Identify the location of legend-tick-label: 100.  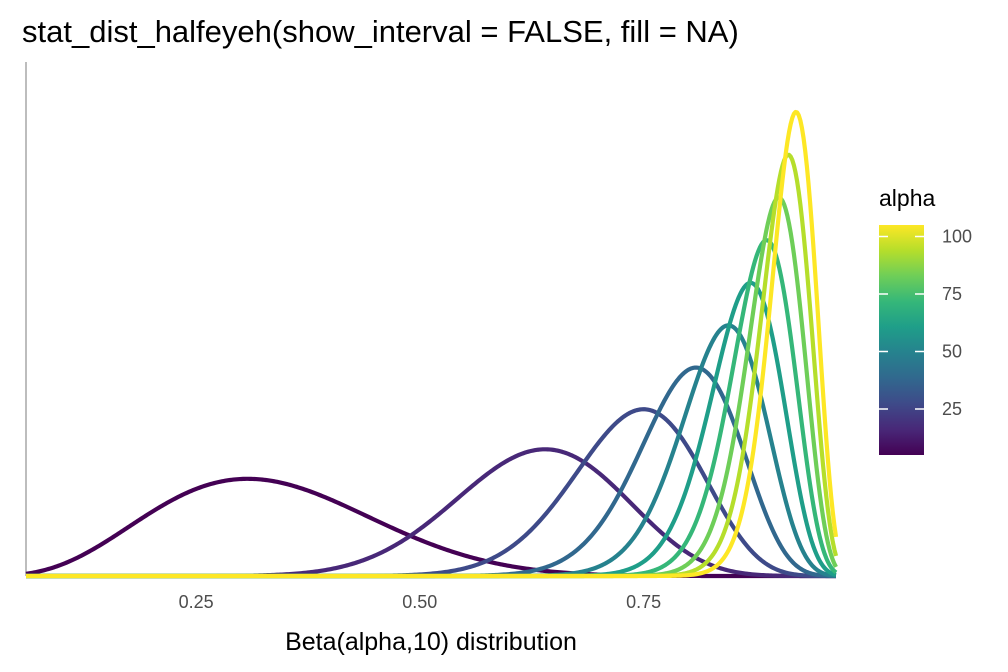
(957, 237).